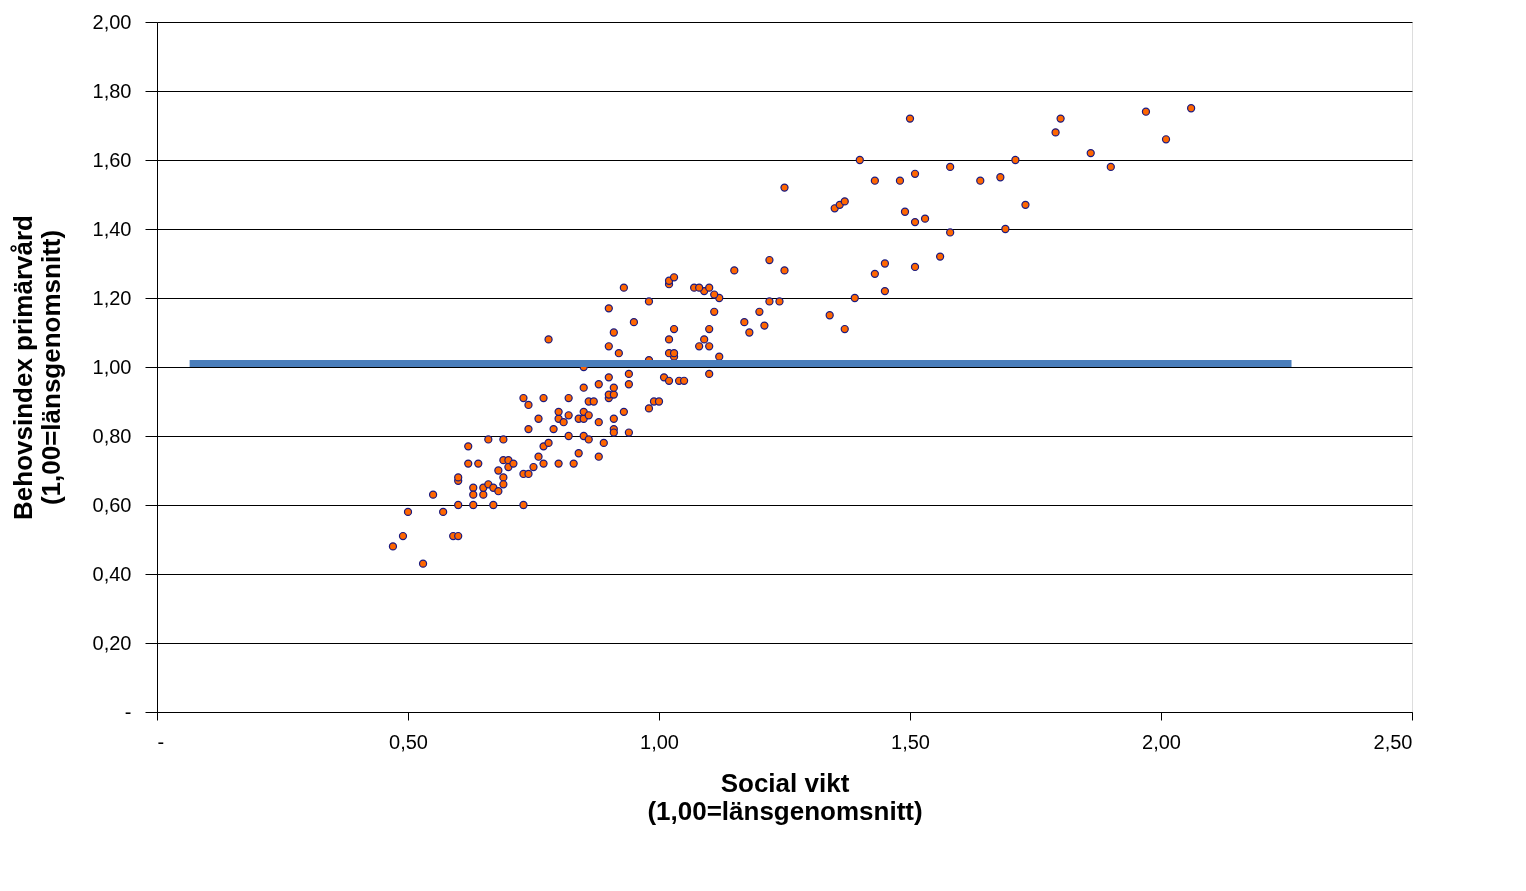 The image size is (1526, 891). What do you see at coordinates (112, 228) in the screenshot?
I see `y-tick-label: 1,40` at bounding box center [112, 228].